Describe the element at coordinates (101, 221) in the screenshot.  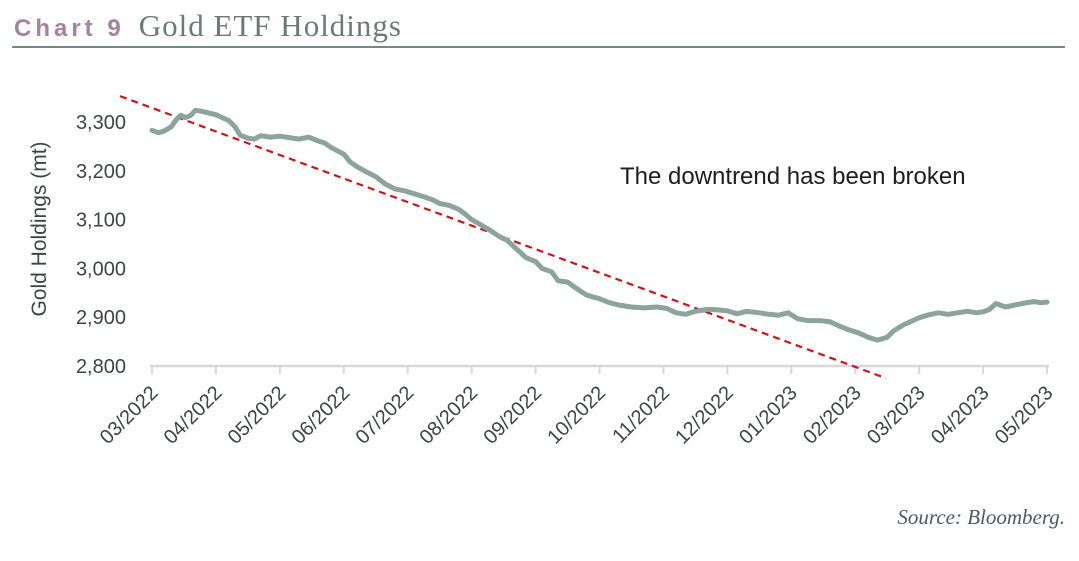
I see `y-tick-label: 3,100` at that location.